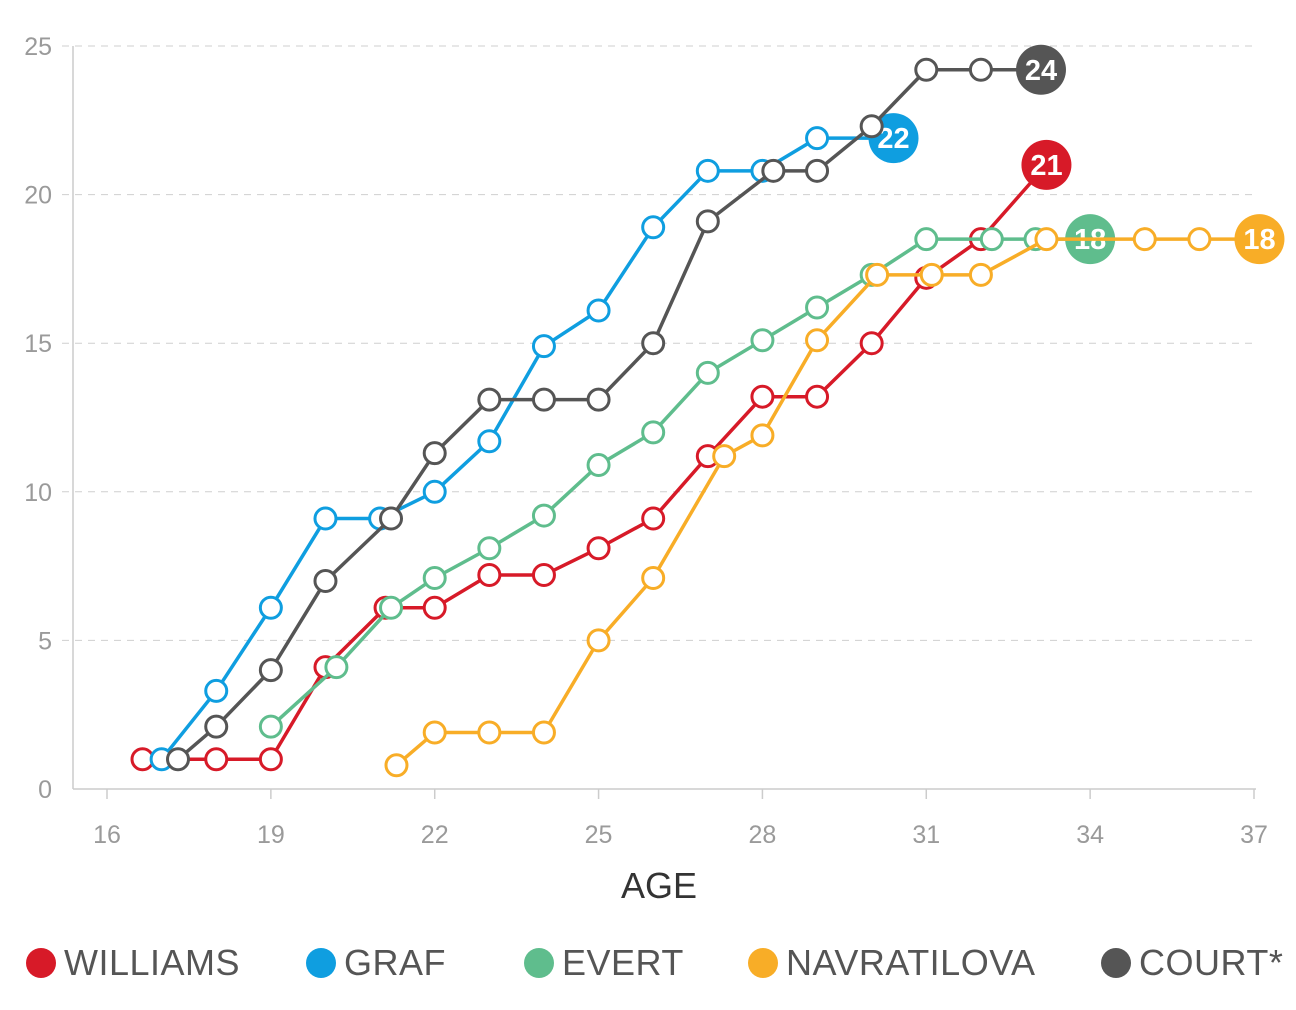  What do you see at coordinates (395, 962) in the screenshot?
I see `legend-label: GRAF` at bounding box center [395, 962].